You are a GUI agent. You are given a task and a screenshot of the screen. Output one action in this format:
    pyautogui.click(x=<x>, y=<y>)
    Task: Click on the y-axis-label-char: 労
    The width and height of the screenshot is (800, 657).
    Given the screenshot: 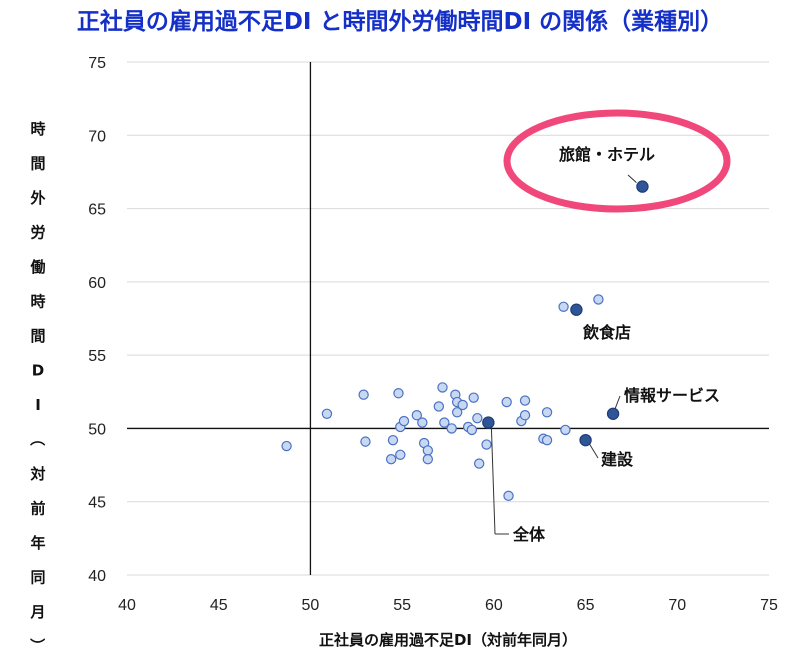 What is the action you would take?
    pyautogui.click(x=37, y=233)
    